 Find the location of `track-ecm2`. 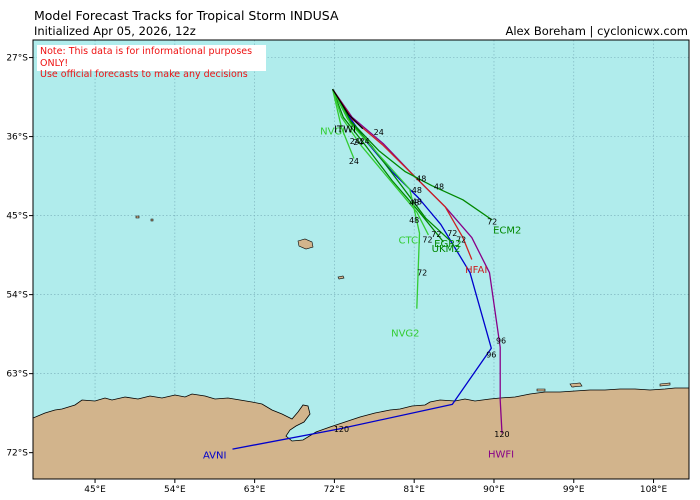

track-ecm2 is located at coordinates (412, 154).